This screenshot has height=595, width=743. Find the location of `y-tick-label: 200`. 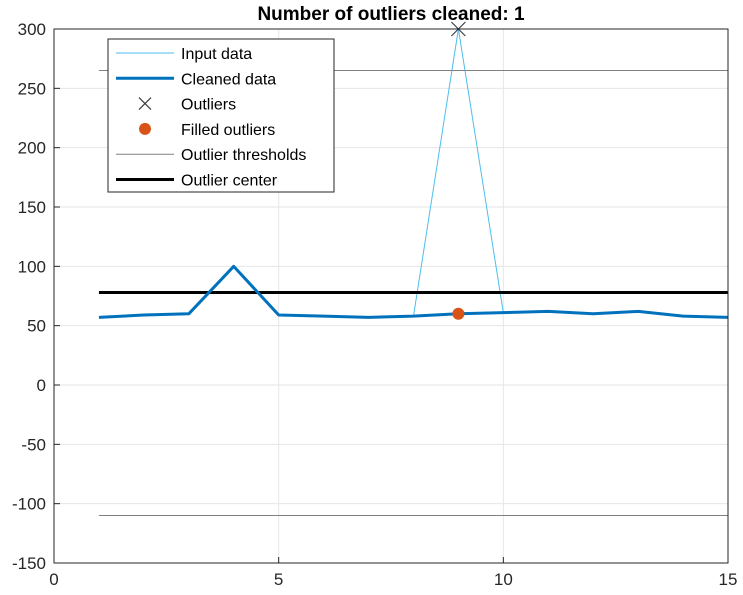

y-tick-label: 200 is located at coordinates (32, 148).